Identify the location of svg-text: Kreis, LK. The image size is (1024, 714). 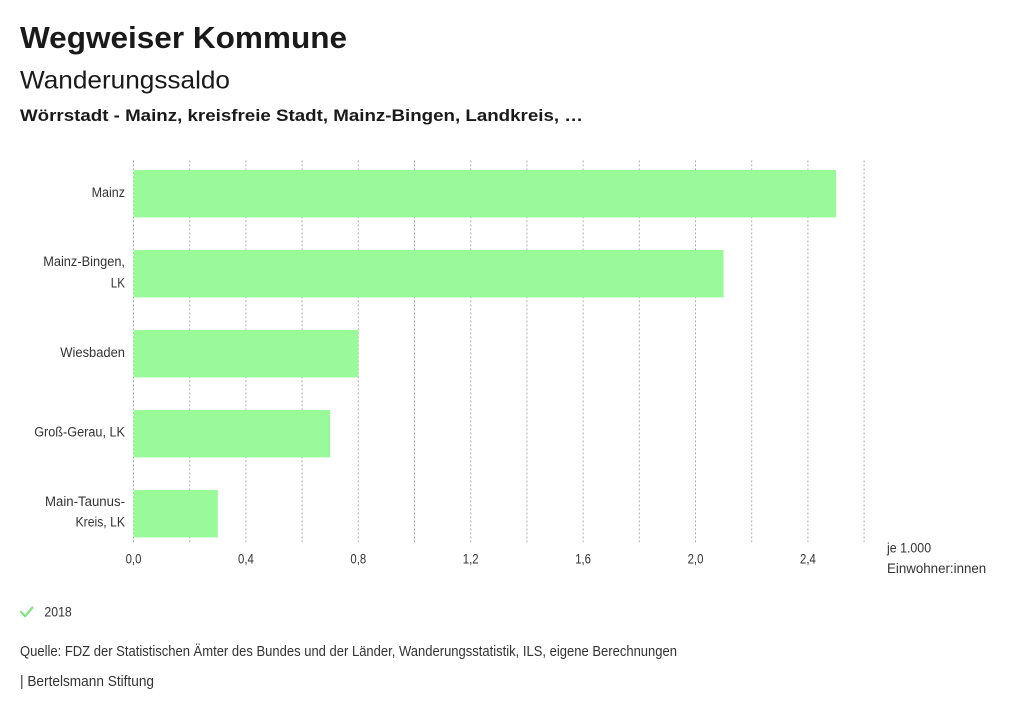
(101, 522).